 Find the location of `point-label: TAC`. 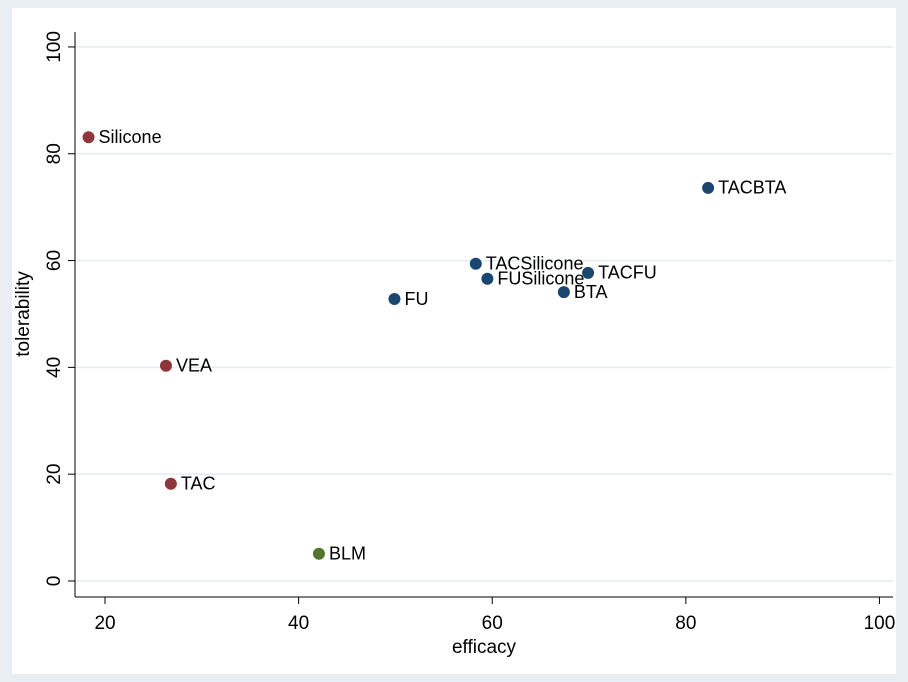

point-label: TAC is located at coordinates (198, 484).